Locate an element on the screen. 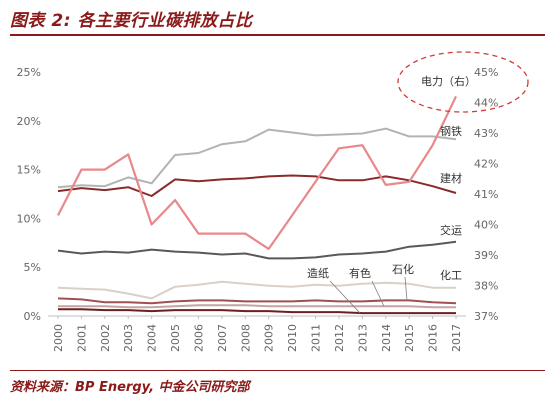 Image resolution: width=555 pixels, height=420 pixels. y-tick-label: 20% is located at coordinates (29, 121).